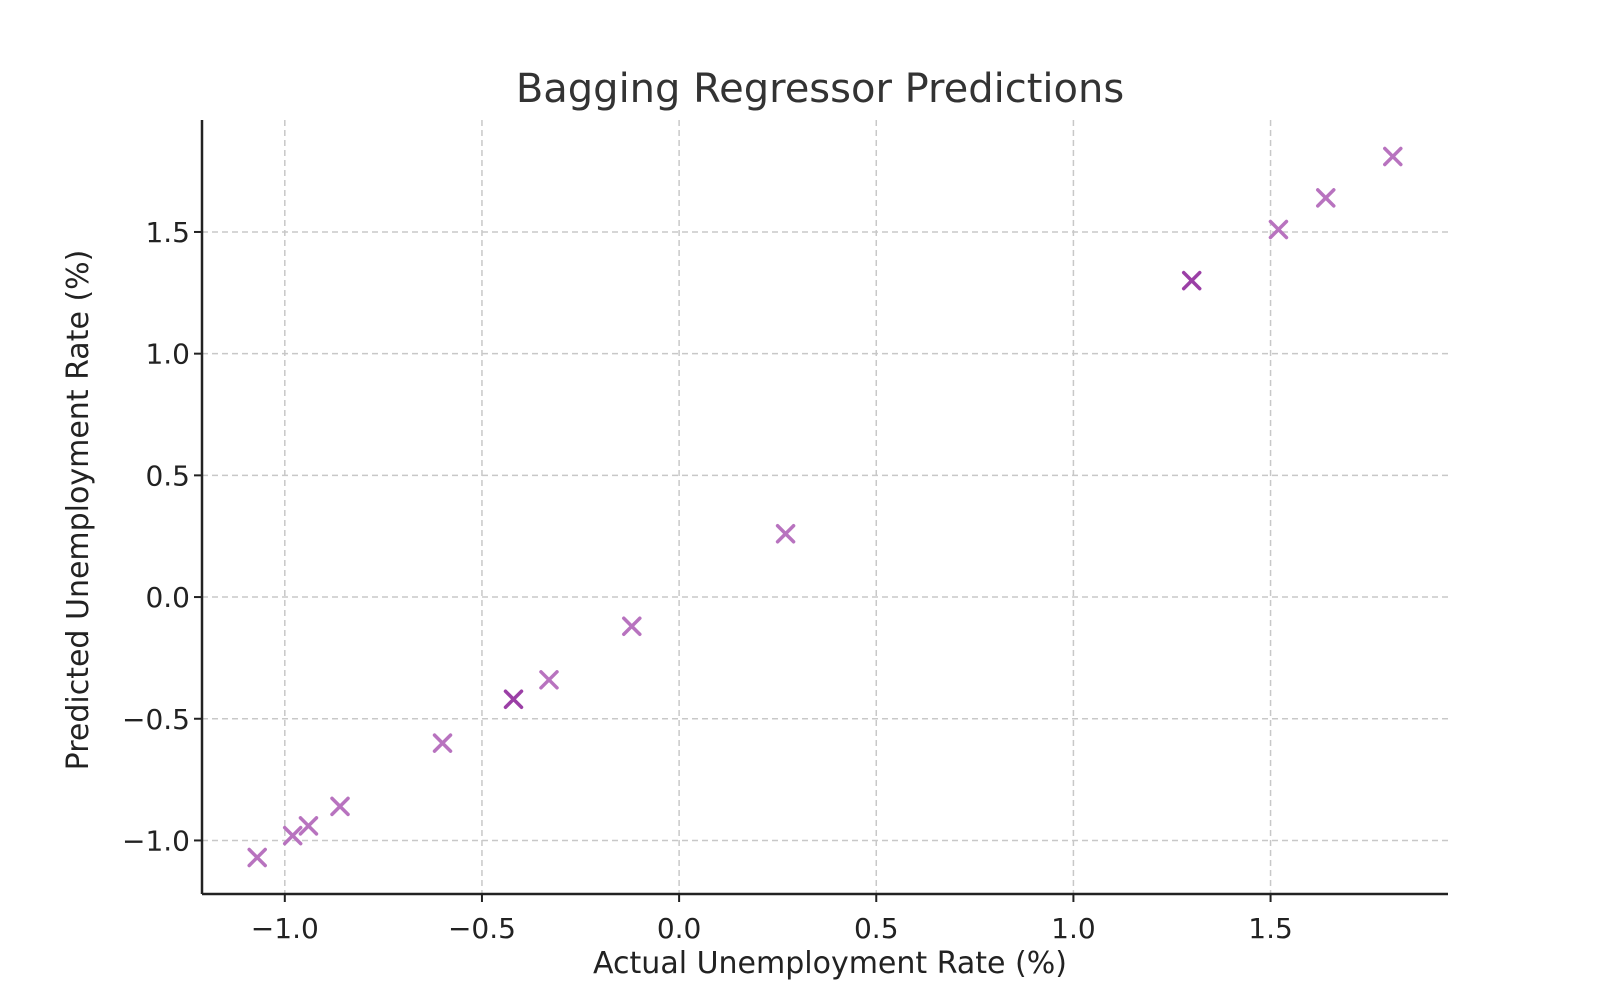 The width and height of the screenshot is (1600, 1000). Describe the element at coordinates (167, 232) in the screenshot. I see `y-tick-label: 1.5` at that location.